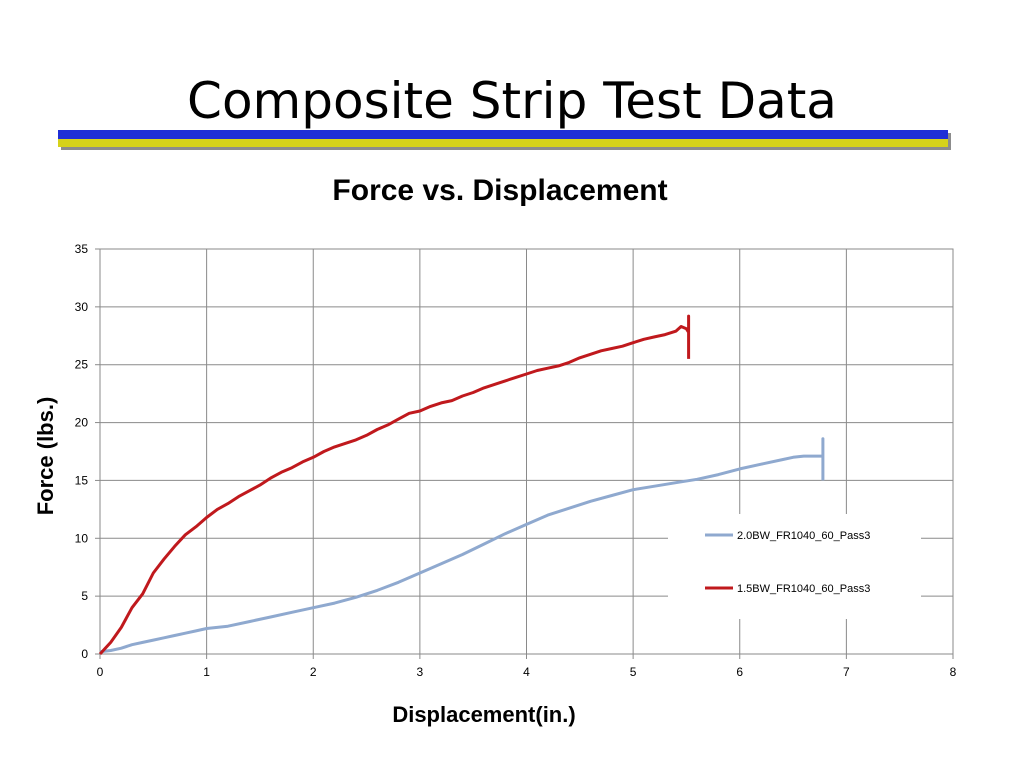  What do you see at coordinates (313, 672) in the screenshot?
I see `x-tick-label: 2` at bounding box center [313, 672].